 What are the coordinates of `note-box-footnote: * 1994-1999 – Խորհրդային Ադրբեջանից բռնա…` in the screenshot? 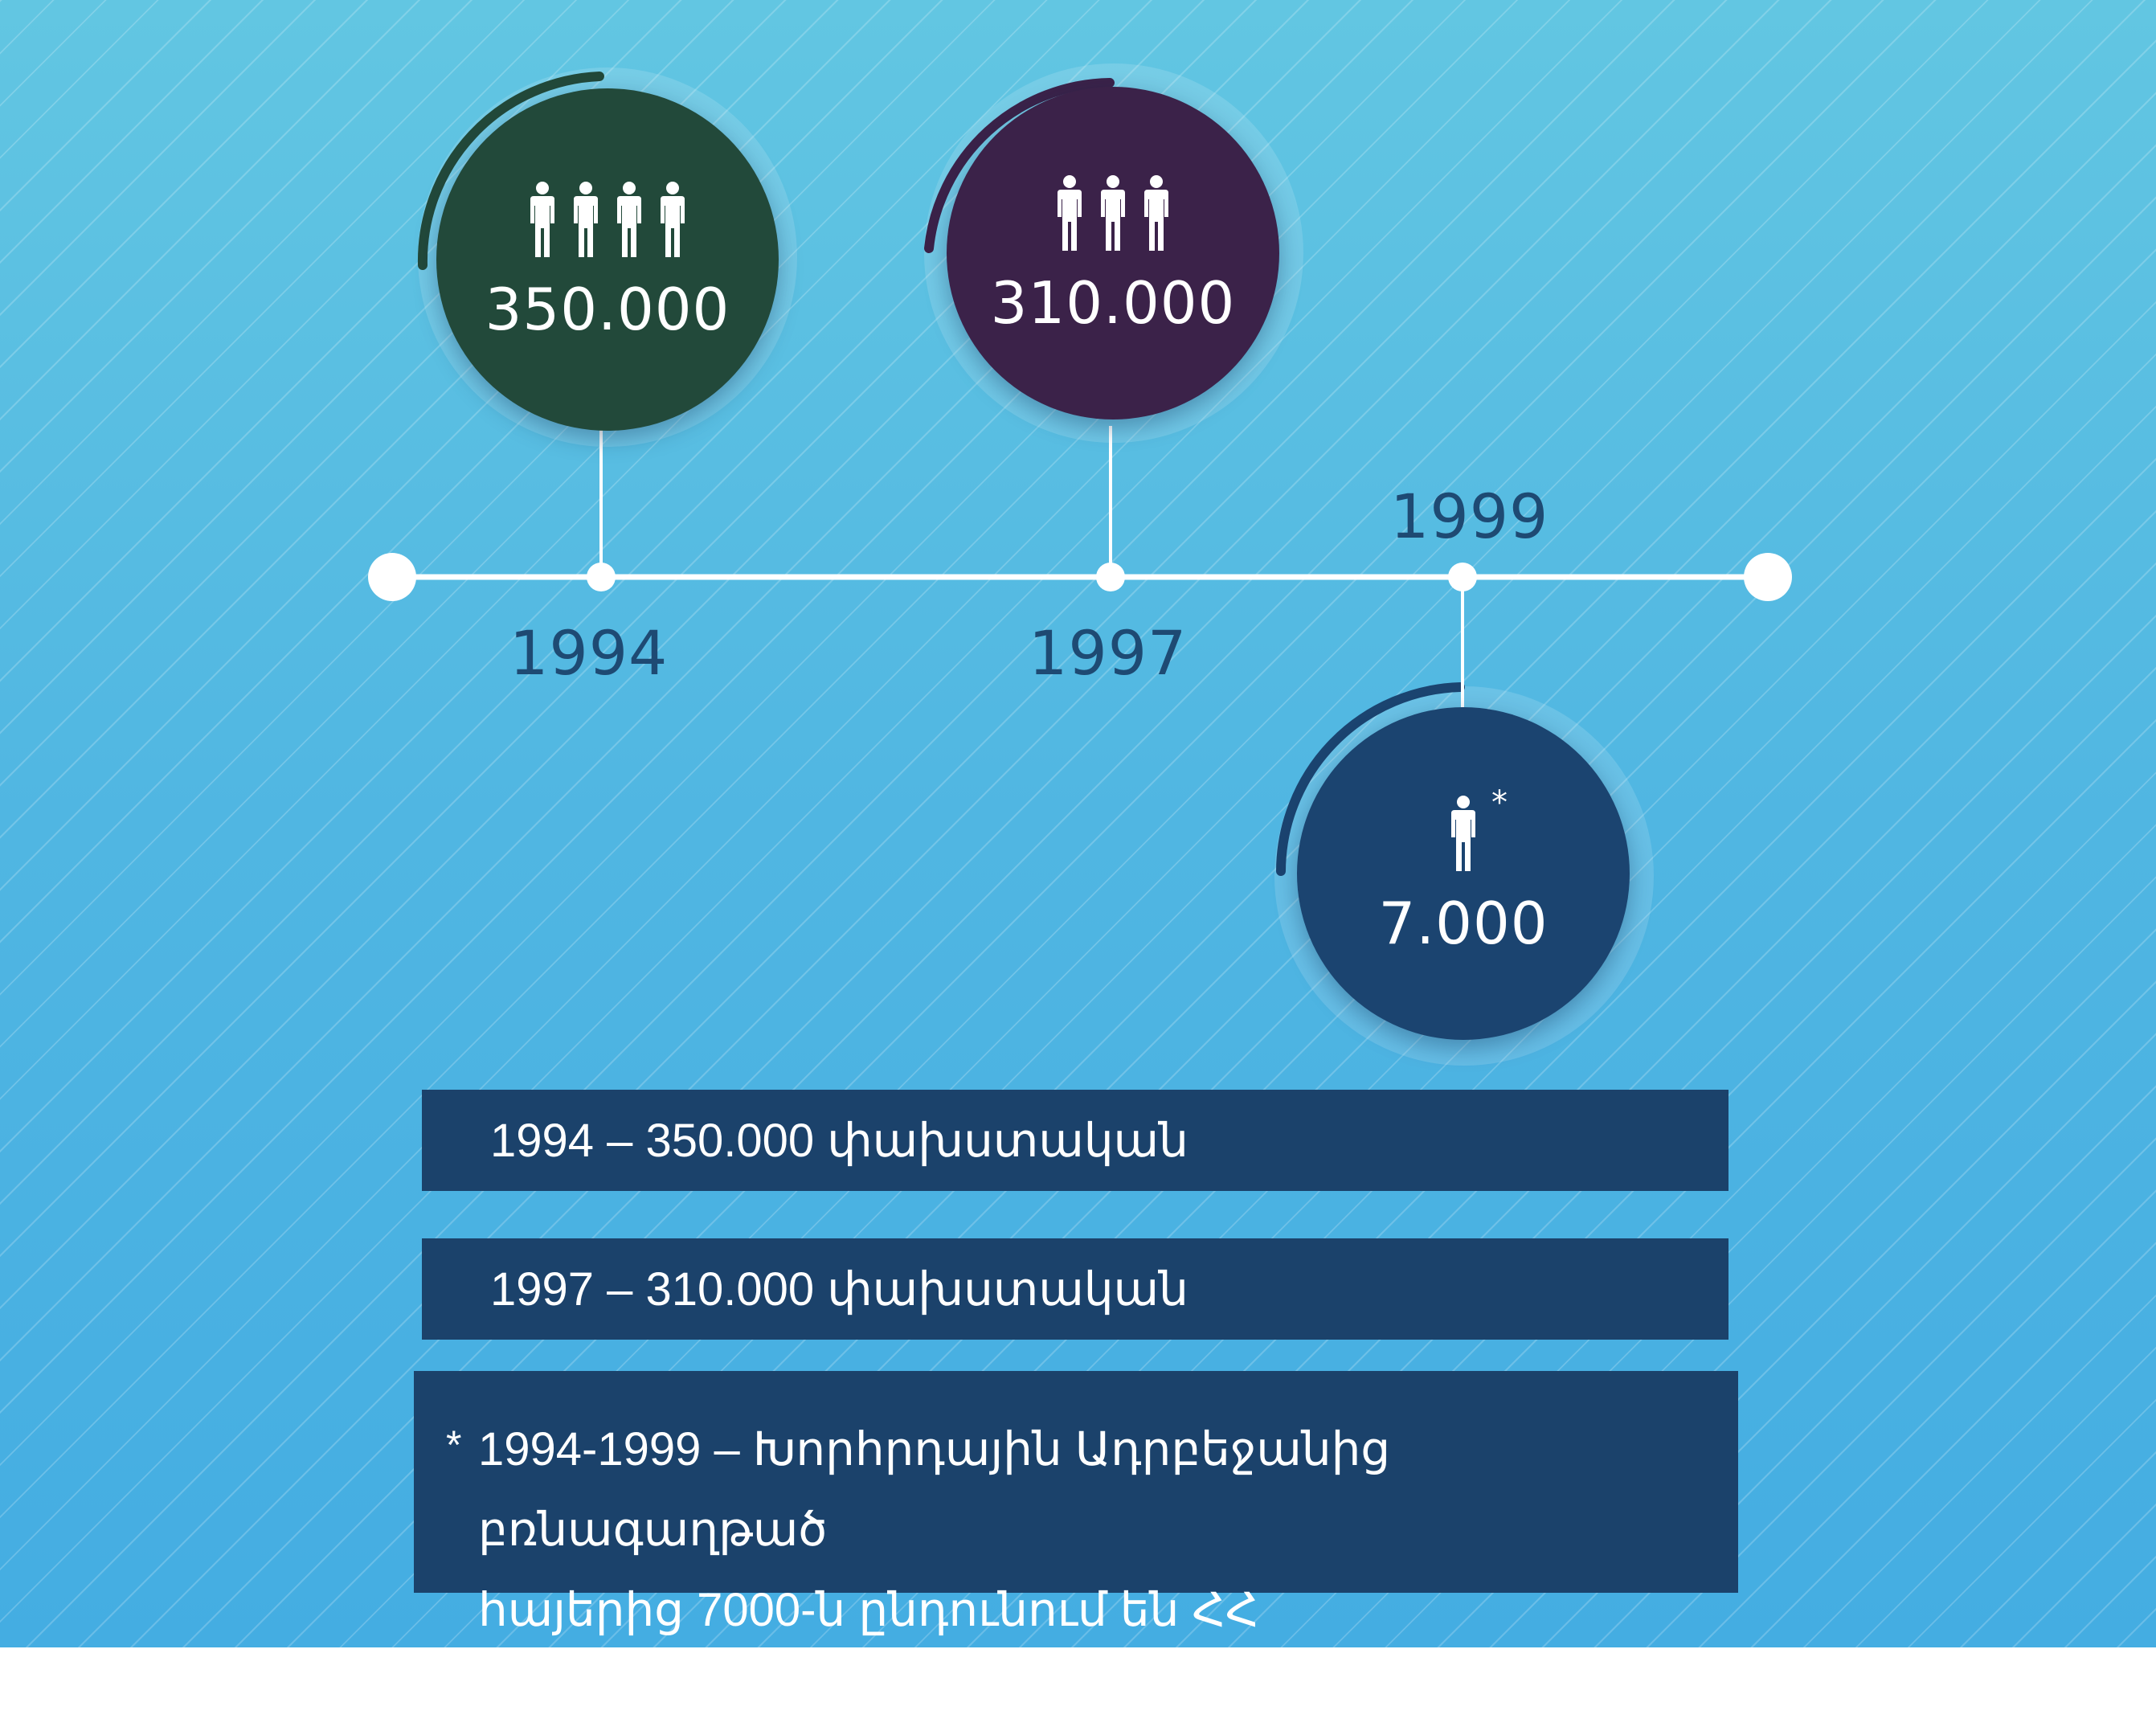 It's located at (1076, 1544).